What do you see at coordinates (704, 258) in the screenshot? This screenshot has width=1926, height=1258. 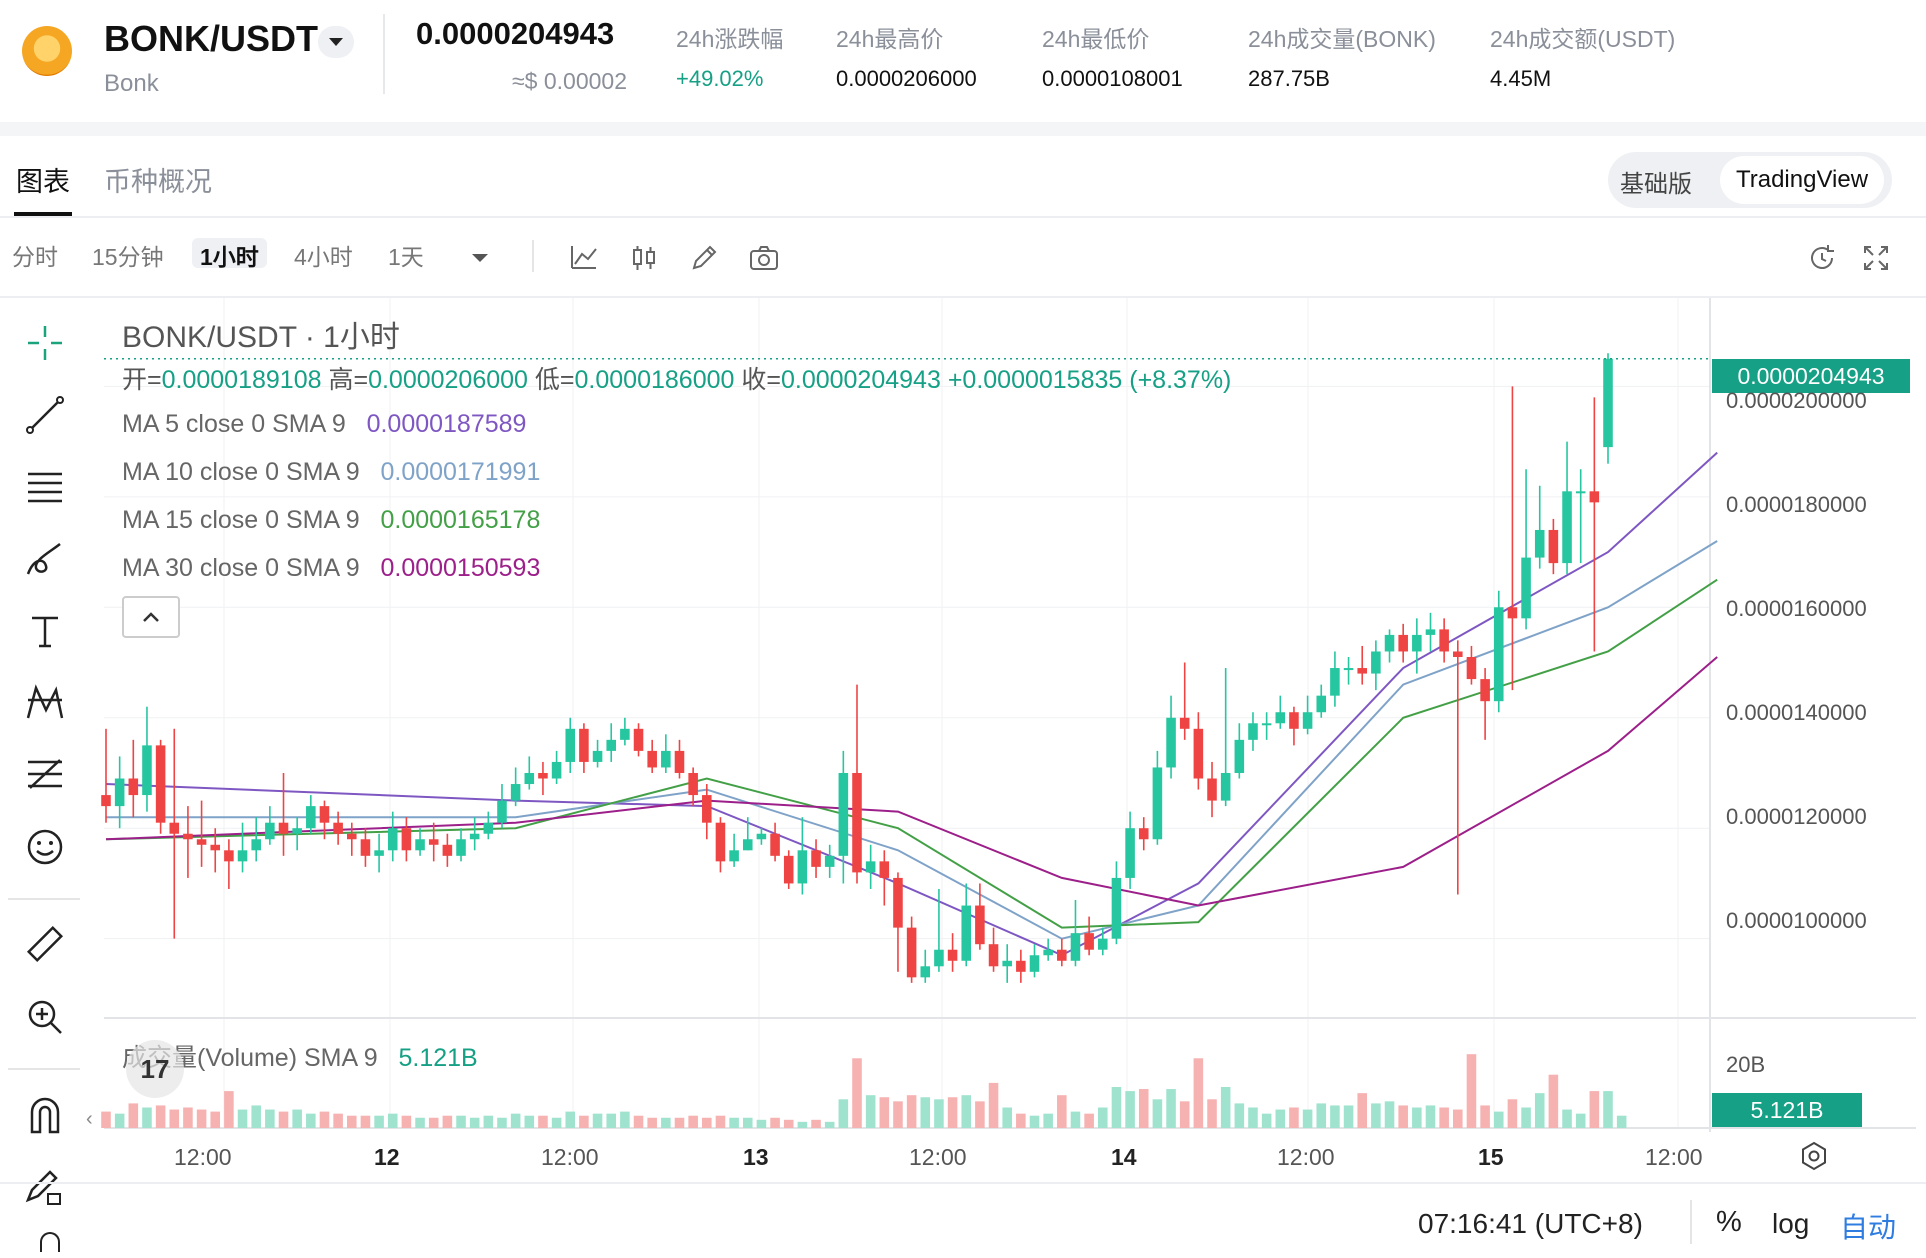 I see `pencil-icon` at bounding box center [704, 258].